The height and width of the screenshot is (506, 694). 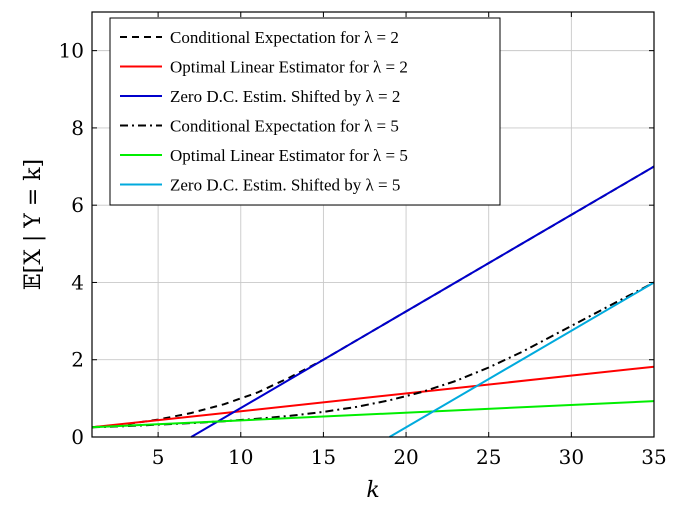 I want to click on legend-entry: Optimal Linear Estimator for λ = 5, so click(x=289, y=155).